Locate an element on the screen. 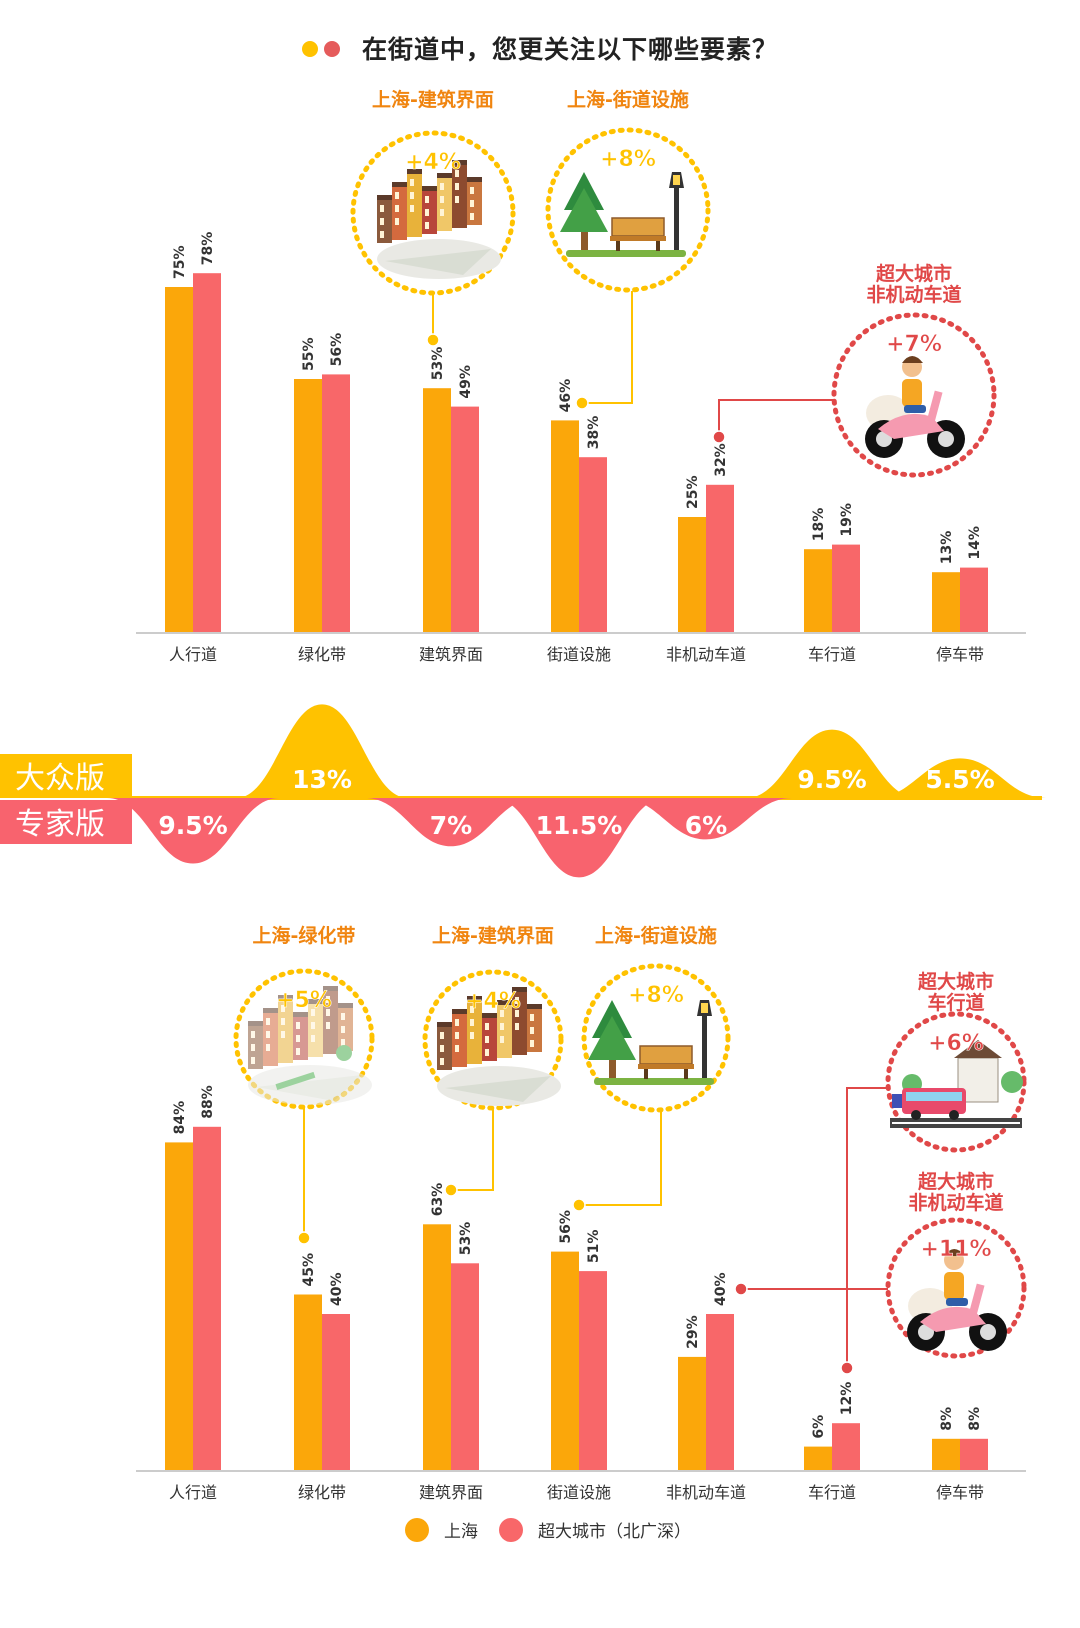  callout-circle is located at coordinates (956, 1082).